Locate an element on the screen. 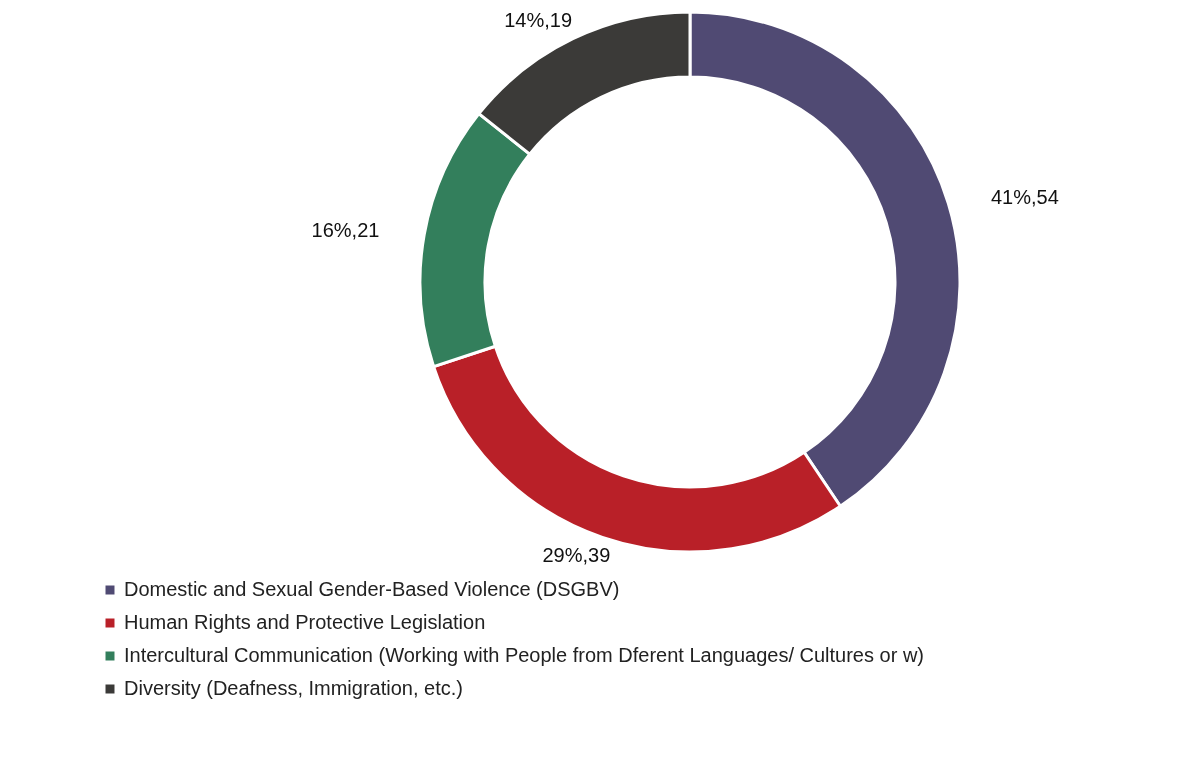 The height and width of the screenshot is (774, 1191). data-label: 41%,54 is located at coordinates (1024, 196).